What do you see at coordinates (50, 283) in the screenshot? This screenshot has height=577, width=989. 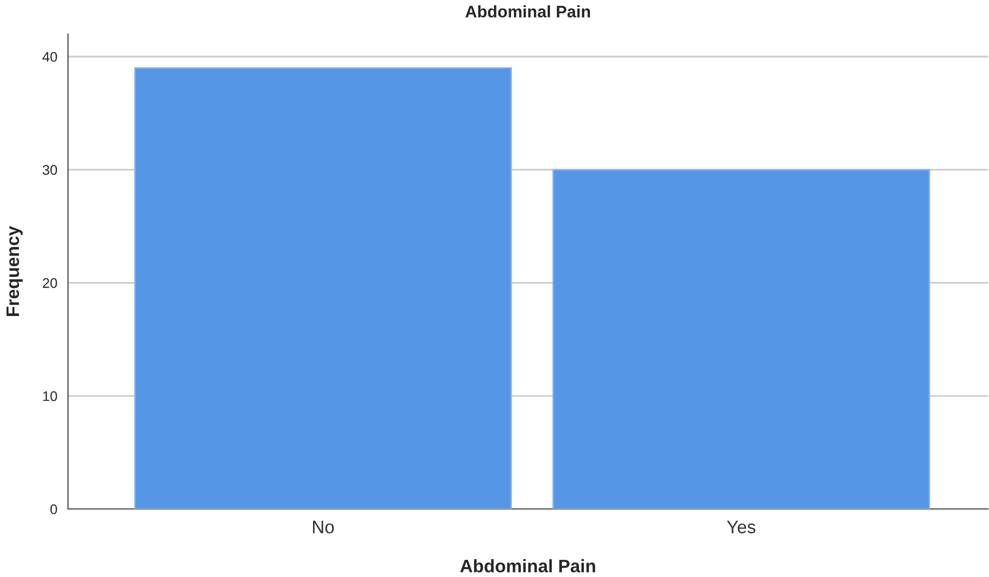 I see `y-tick-label: 20` at bounding box center [50, 283].